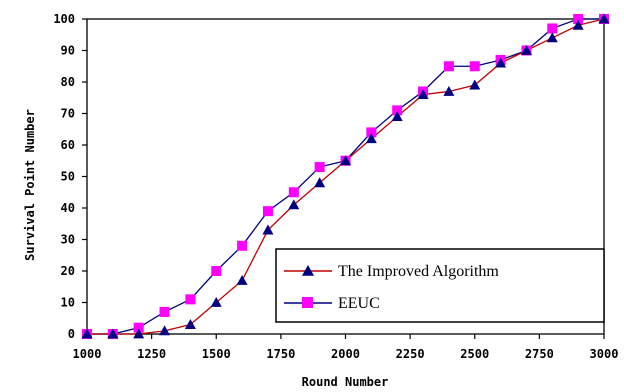 This screenshot has width=624, height=392. Describe the element at coordinates (474, 354) in the screenshot. I see `x-tick-label: 2500` at that location.